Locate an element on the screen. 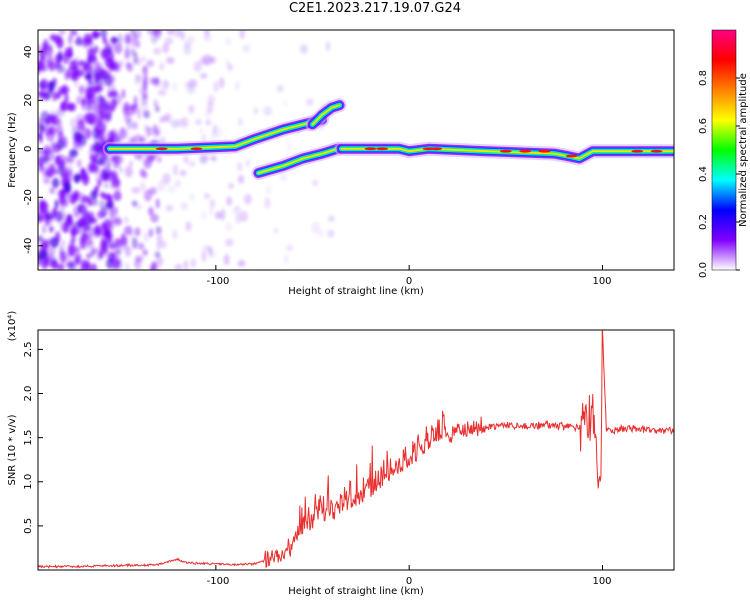 This screenshot has height=600, width=750. y-axis-label: SNR (10 * v/v) is located at coordinates (12, 449).